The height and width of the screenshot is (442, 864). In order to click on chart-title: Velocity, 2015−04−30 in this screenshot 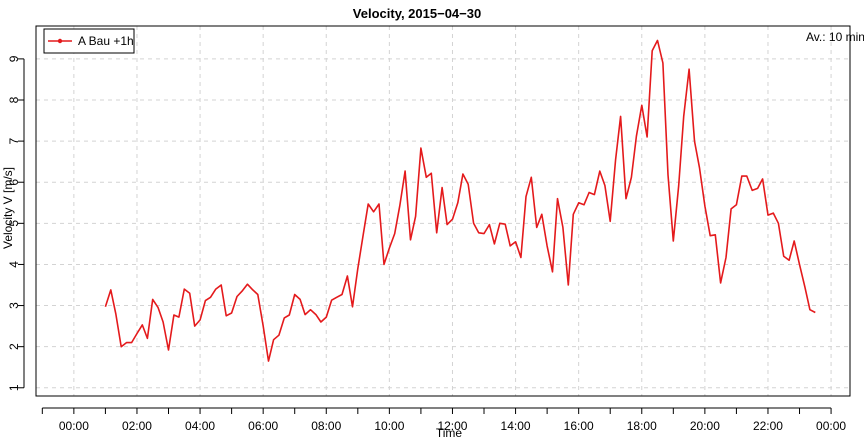, I will do `click(417, 13)`.